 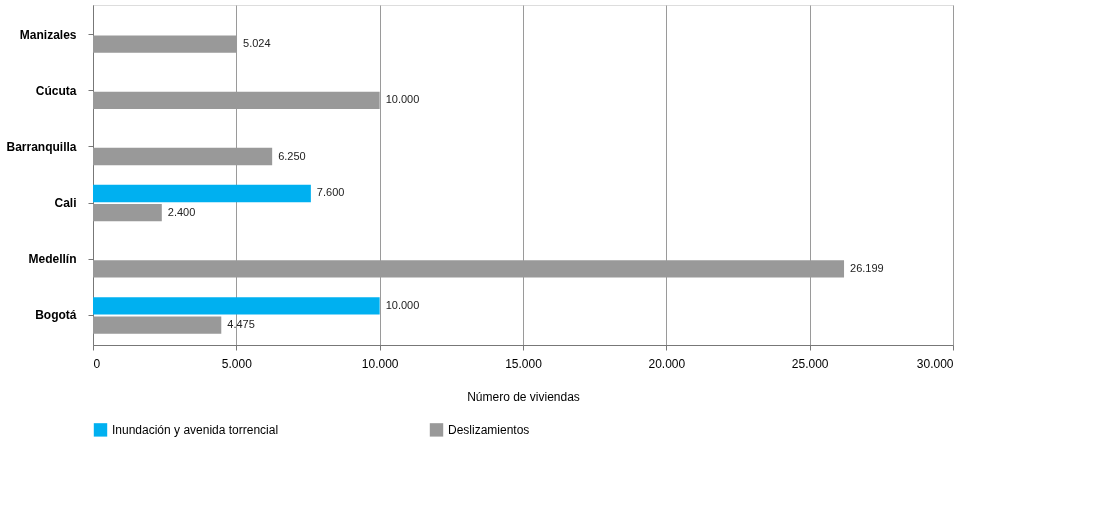 What do you see at coordinates (65, 203) in the screenshot?
I see `y-tick-label: Cali` at bounding box center [65, 203].